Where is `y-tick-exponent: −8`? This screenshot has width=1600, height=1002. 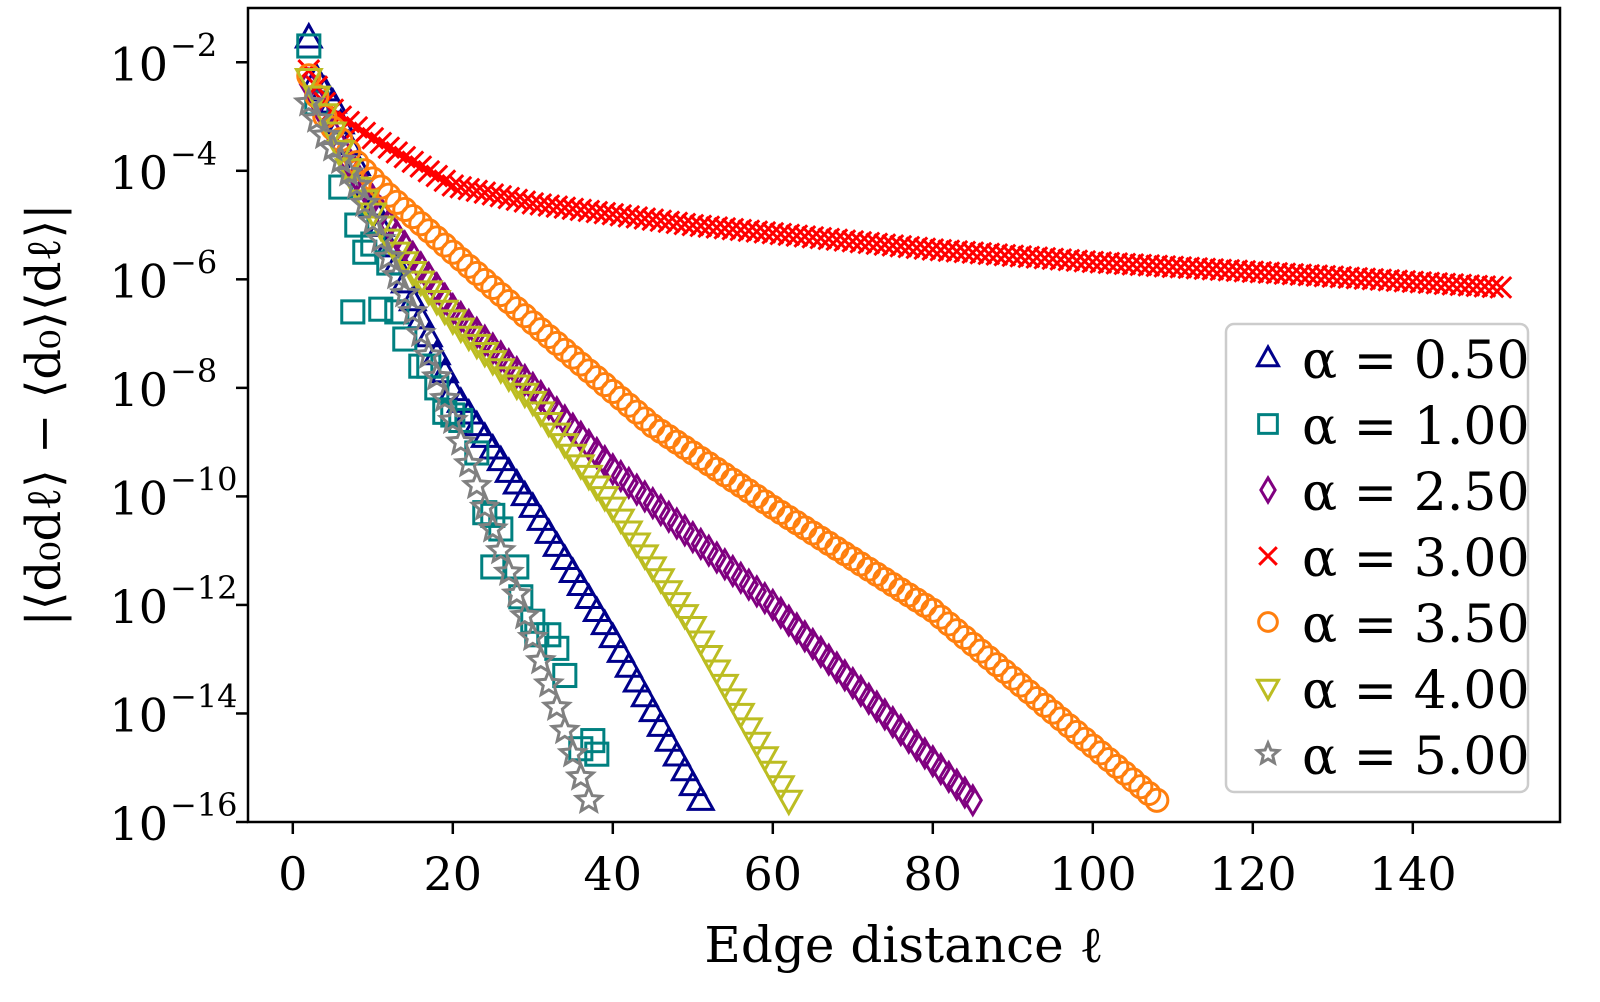 y-tick-exponent: −8 is located at coordinates (193, 371).